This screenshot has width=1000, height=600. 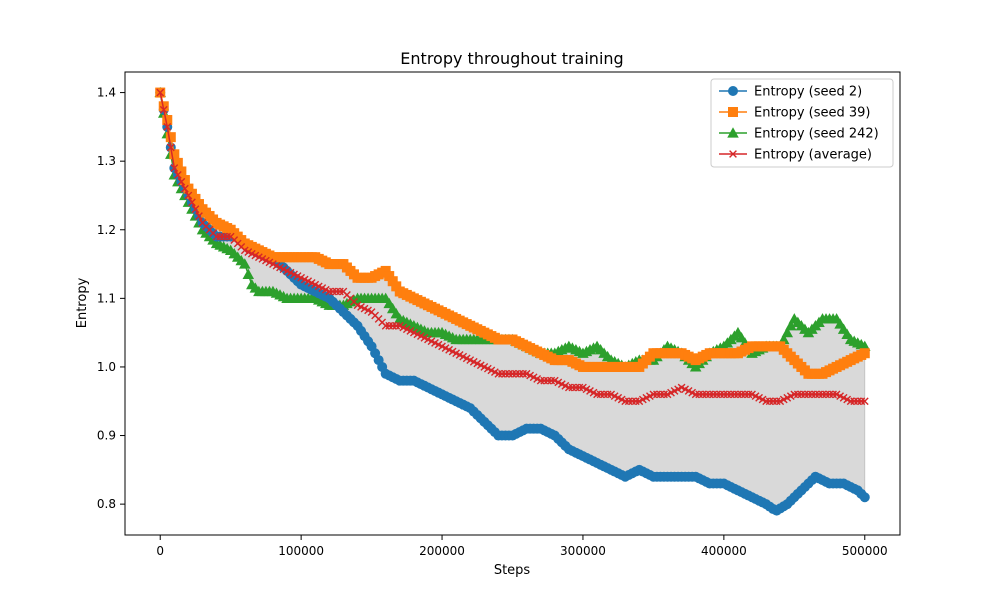 What do you see at coordinates (583, 551) in the screenshot?
I see `x-tick-label: 300000` at bounding box center [583, 551].